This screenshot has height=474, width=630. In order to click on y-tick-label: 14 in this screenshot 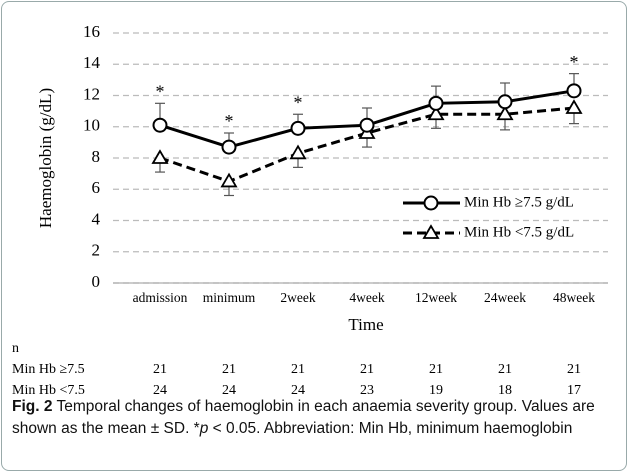, I will do `click(92, 62)`.